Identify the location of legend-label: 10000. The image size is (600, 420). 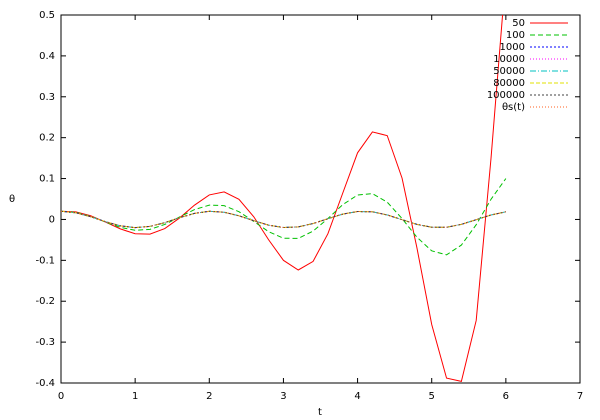
(509, 59).